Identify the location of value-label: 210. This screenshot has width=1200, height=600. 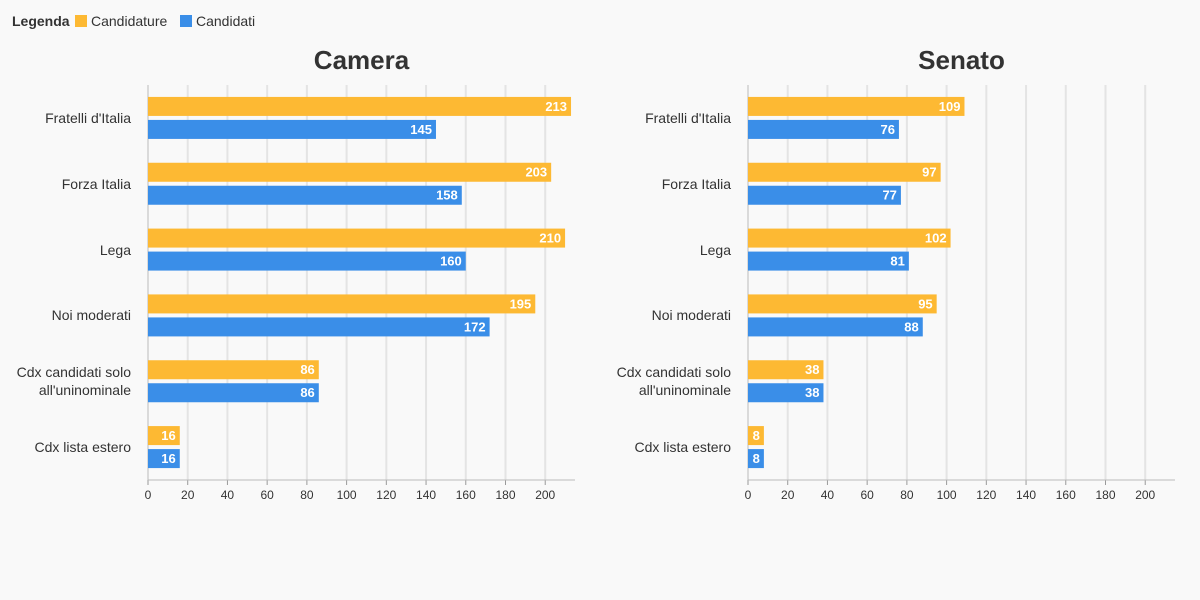
(550, 238).